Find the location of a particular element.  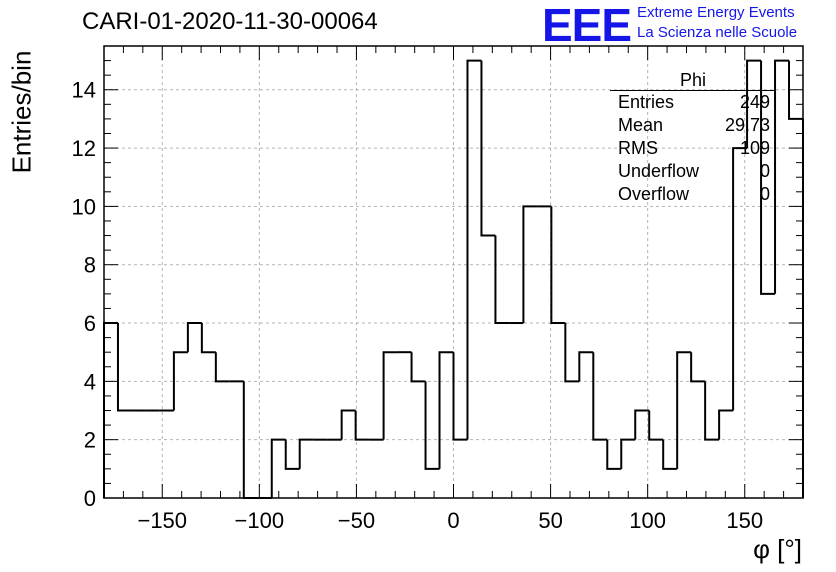

x-tick-label: −150 is located at coordinates (162, 520).